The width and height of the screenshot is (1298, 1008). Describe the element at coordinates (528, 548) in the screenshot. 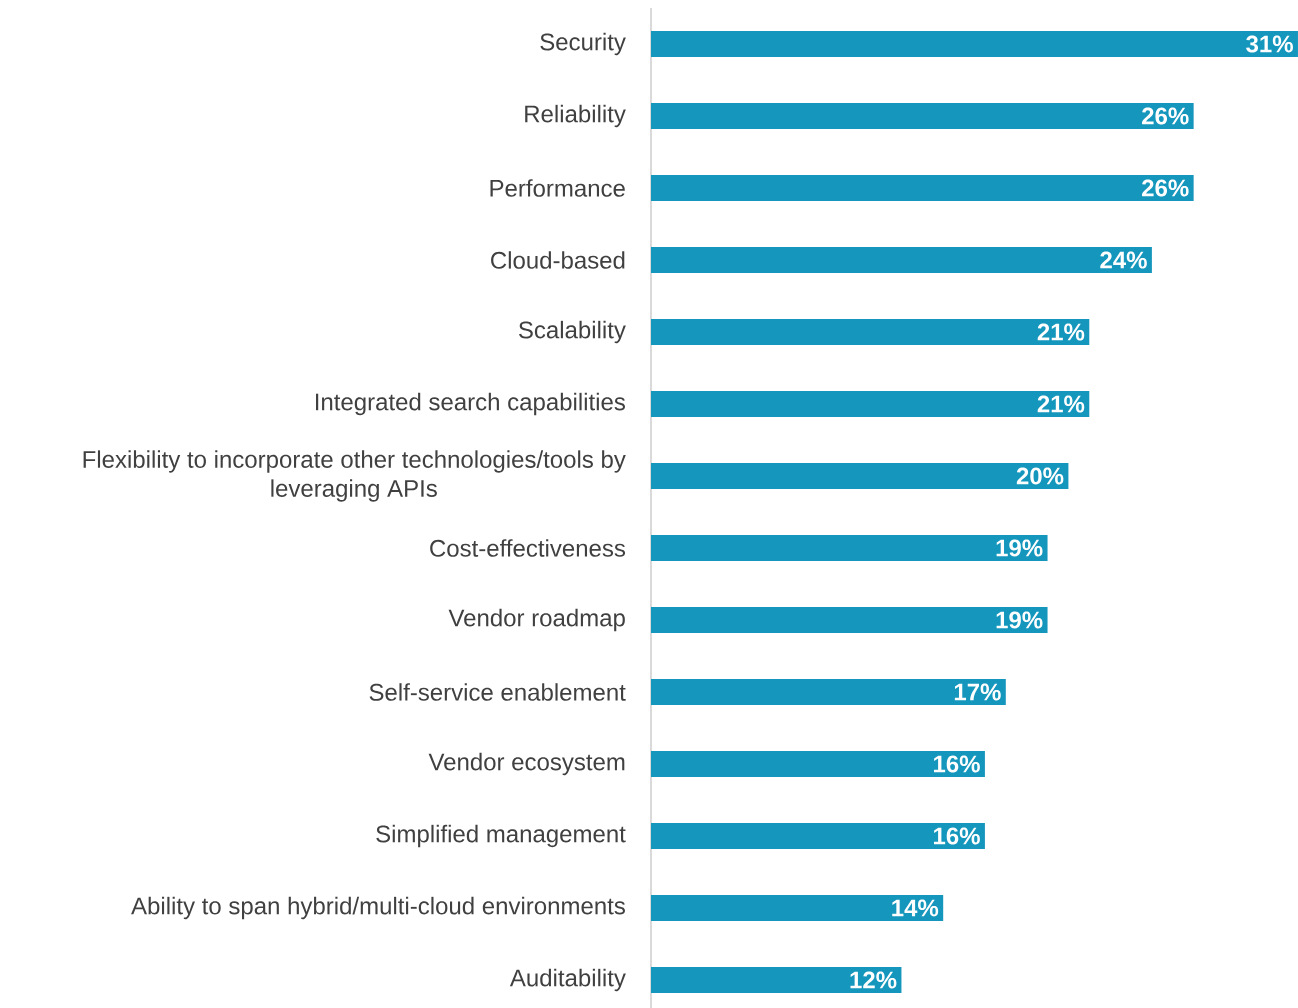

I see `y-tick-label: Cost-effectiveness` at that location.